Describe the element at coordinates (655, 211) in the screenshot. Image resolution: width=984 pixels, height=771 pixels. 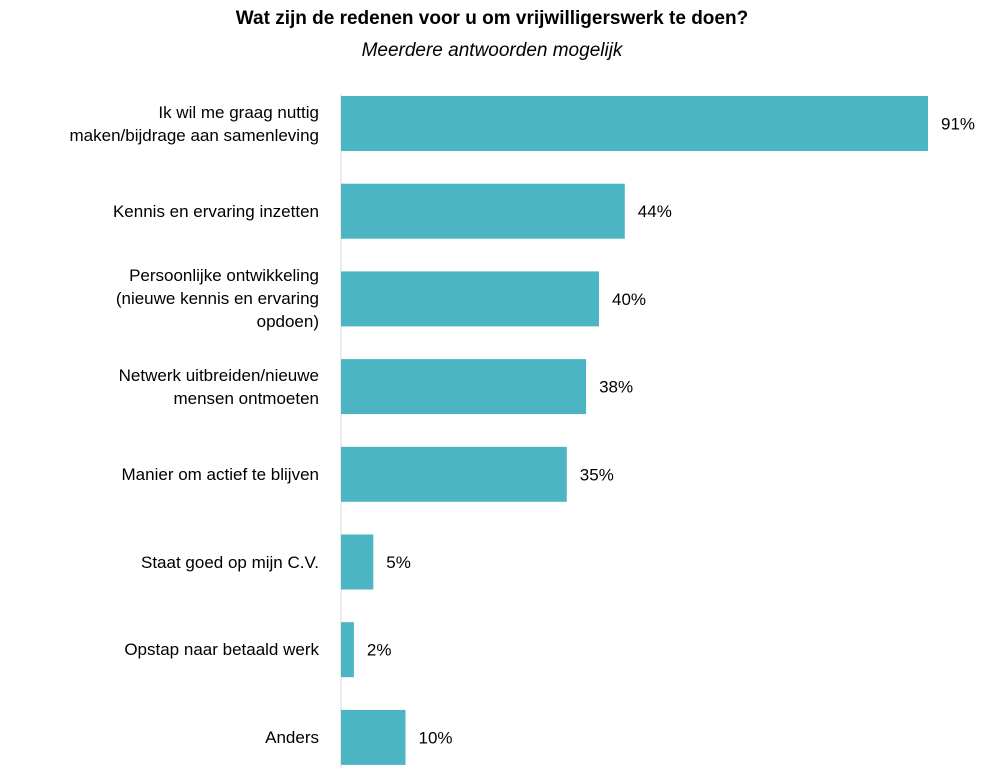
I see `value-label-2: 44%` at that location.